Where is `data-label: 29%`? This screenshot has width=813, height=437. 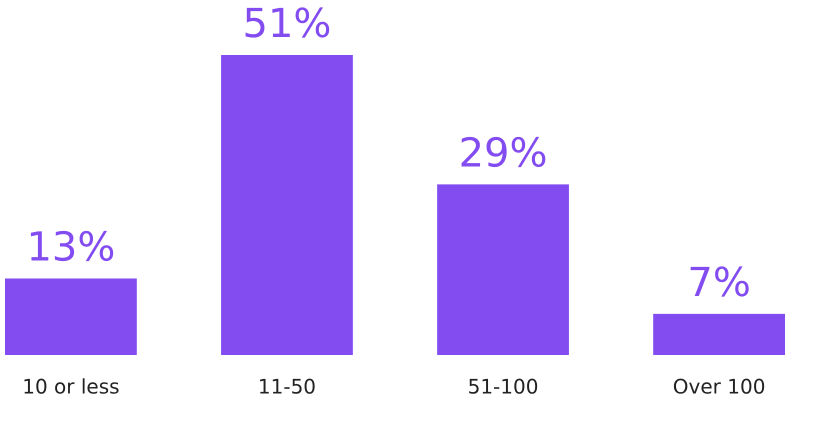
data-label: 29% is located at coordinates (503, 153).